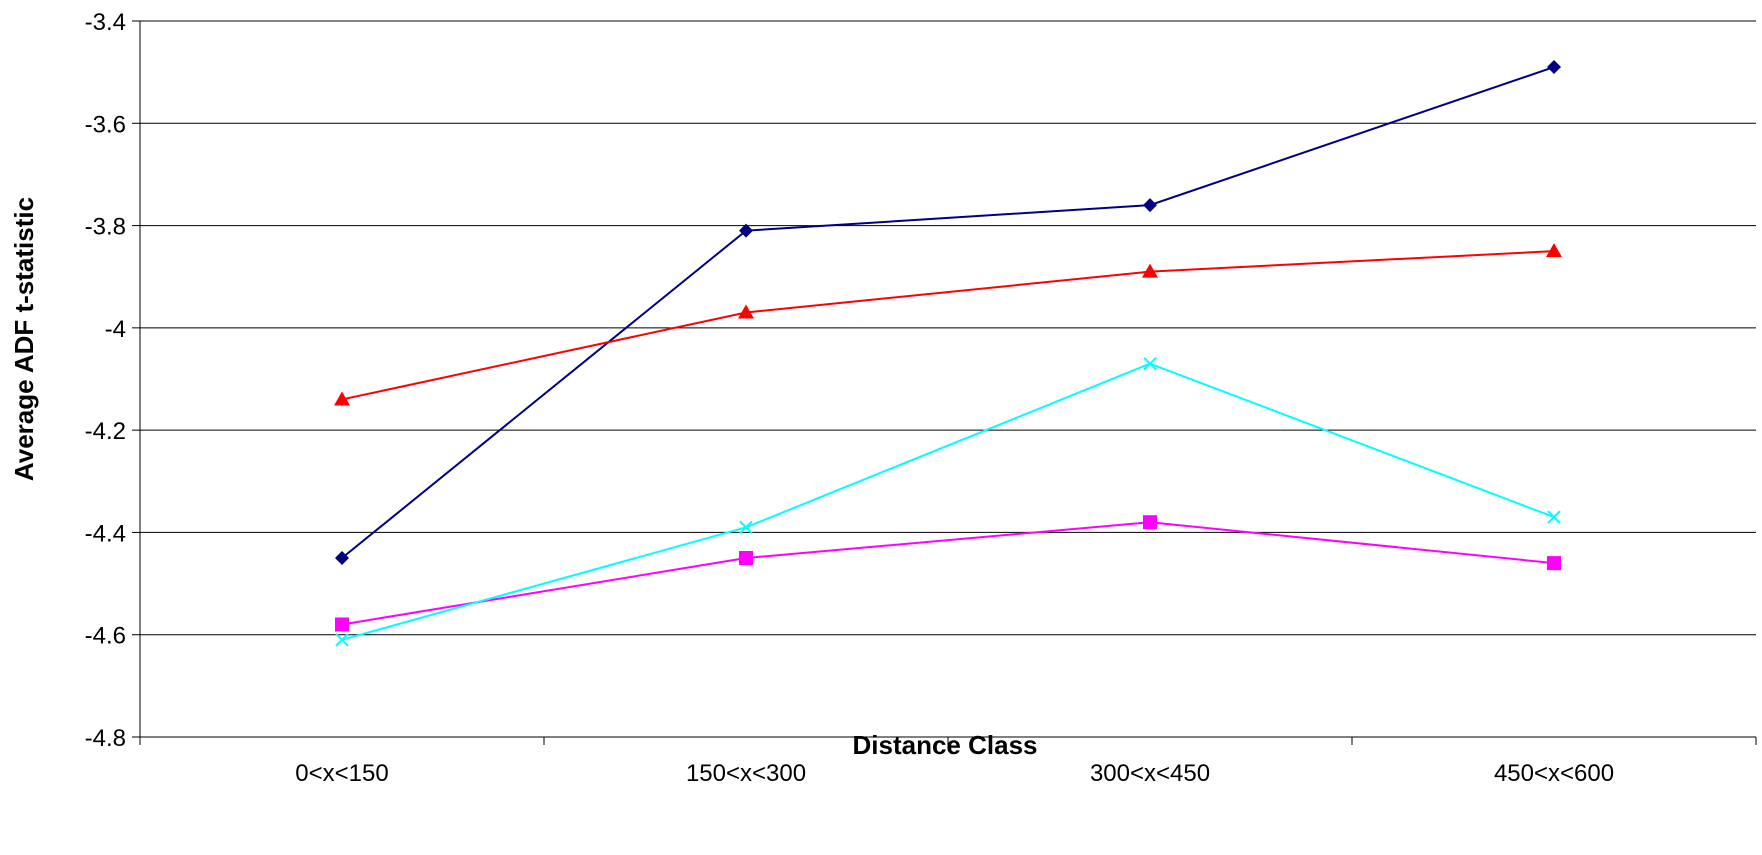 The width and height of the screenshot is (1762, 855). What do you see at coordinates (105, 124) in the screenshot?
I see `y-tick-label: -3.6` at bounding box center [105, 124].